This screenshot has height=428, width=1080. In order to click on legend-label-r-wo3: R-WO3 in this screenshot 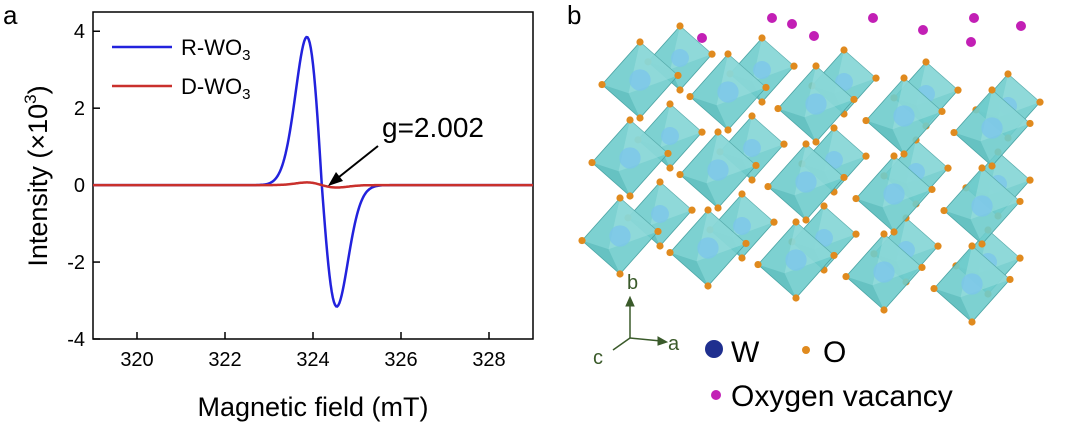, I will do `click(215, 49)`.